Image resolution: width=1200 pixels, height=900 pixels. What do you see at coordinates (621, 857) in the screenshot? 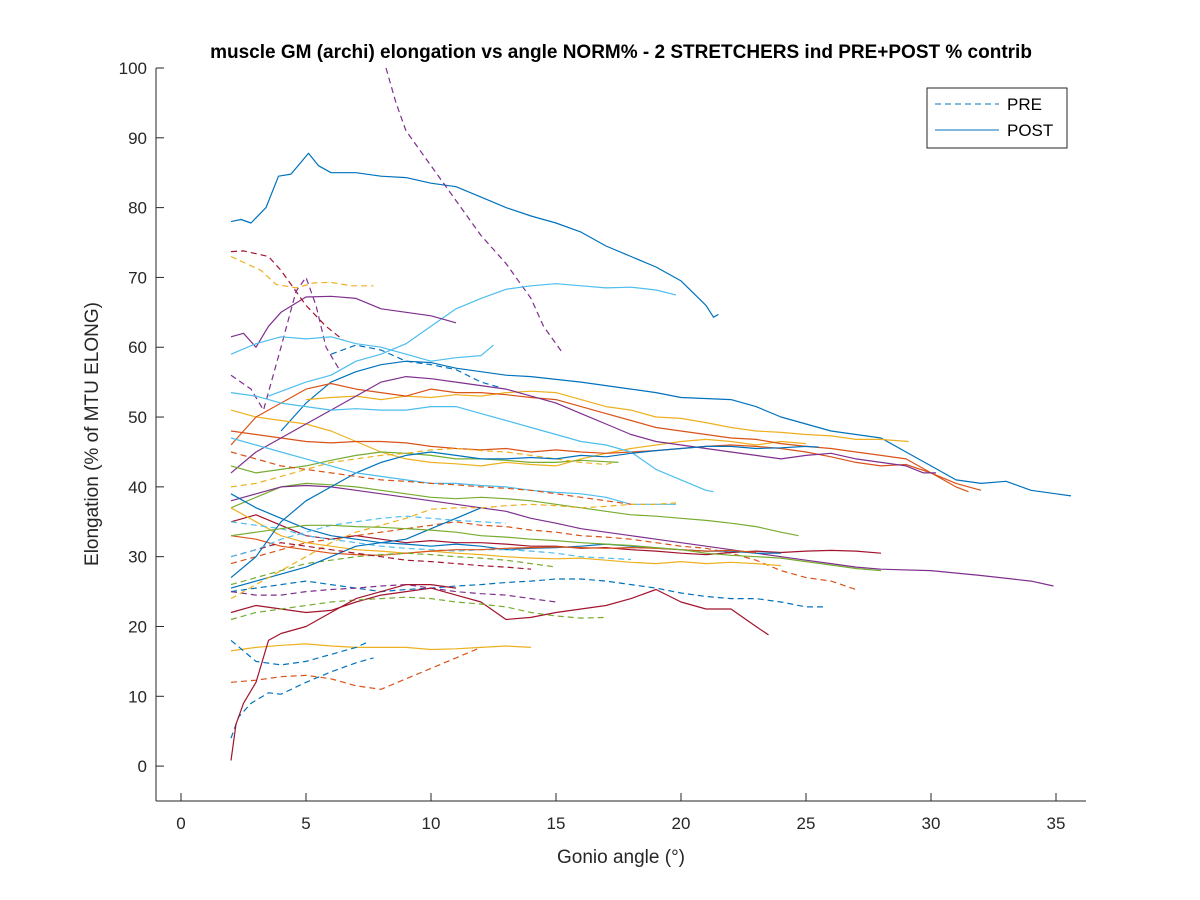
I see `x-axis-label: Gonio angle (°)` at bounding box center [621, 857].